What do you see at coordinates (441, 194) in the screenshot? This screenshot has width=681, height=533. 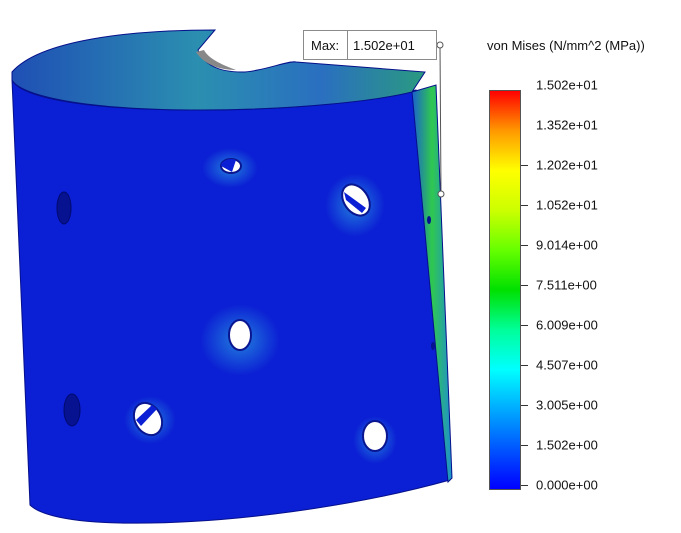 I see `max-marker` at bounding box center [441, 194].